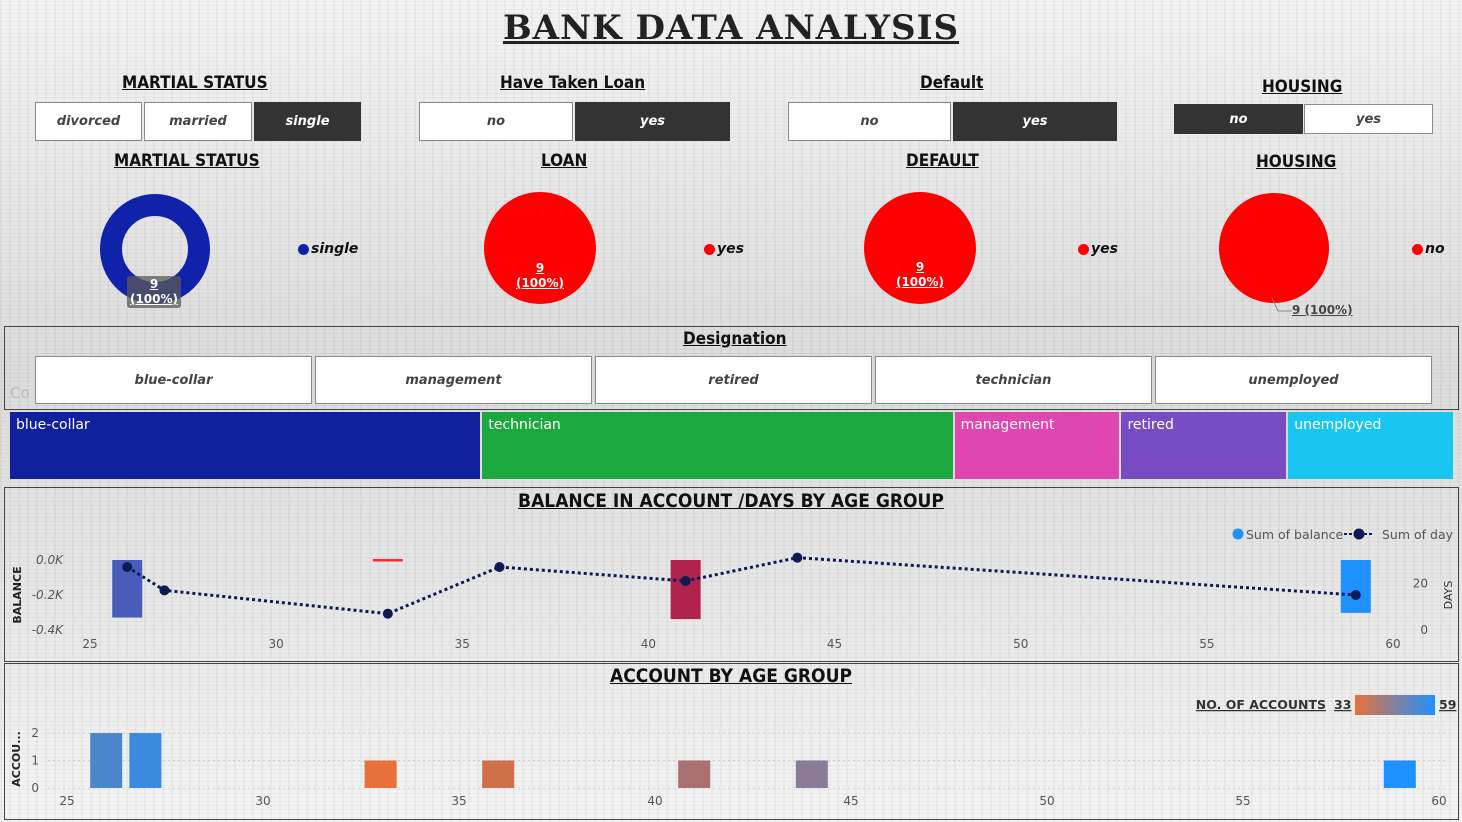 This screenshot has height=822, width=1462. Describe the element at coordinates (1302, 87) in the screenshot. I see `housing-filter-header: HOUSING` at that location.